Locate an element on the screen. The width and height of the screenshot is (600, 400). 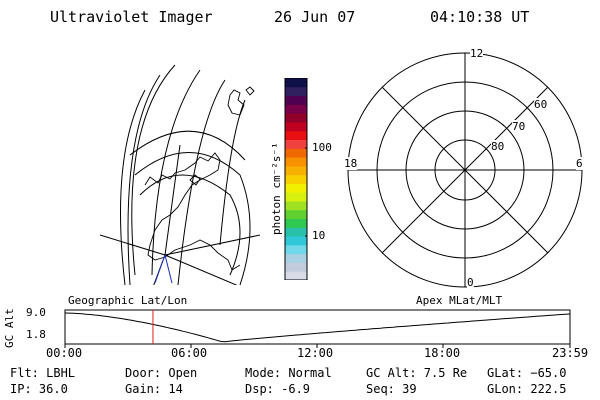
dsp-status: Dsp: -6.9 is located at coordinates (278, 389).